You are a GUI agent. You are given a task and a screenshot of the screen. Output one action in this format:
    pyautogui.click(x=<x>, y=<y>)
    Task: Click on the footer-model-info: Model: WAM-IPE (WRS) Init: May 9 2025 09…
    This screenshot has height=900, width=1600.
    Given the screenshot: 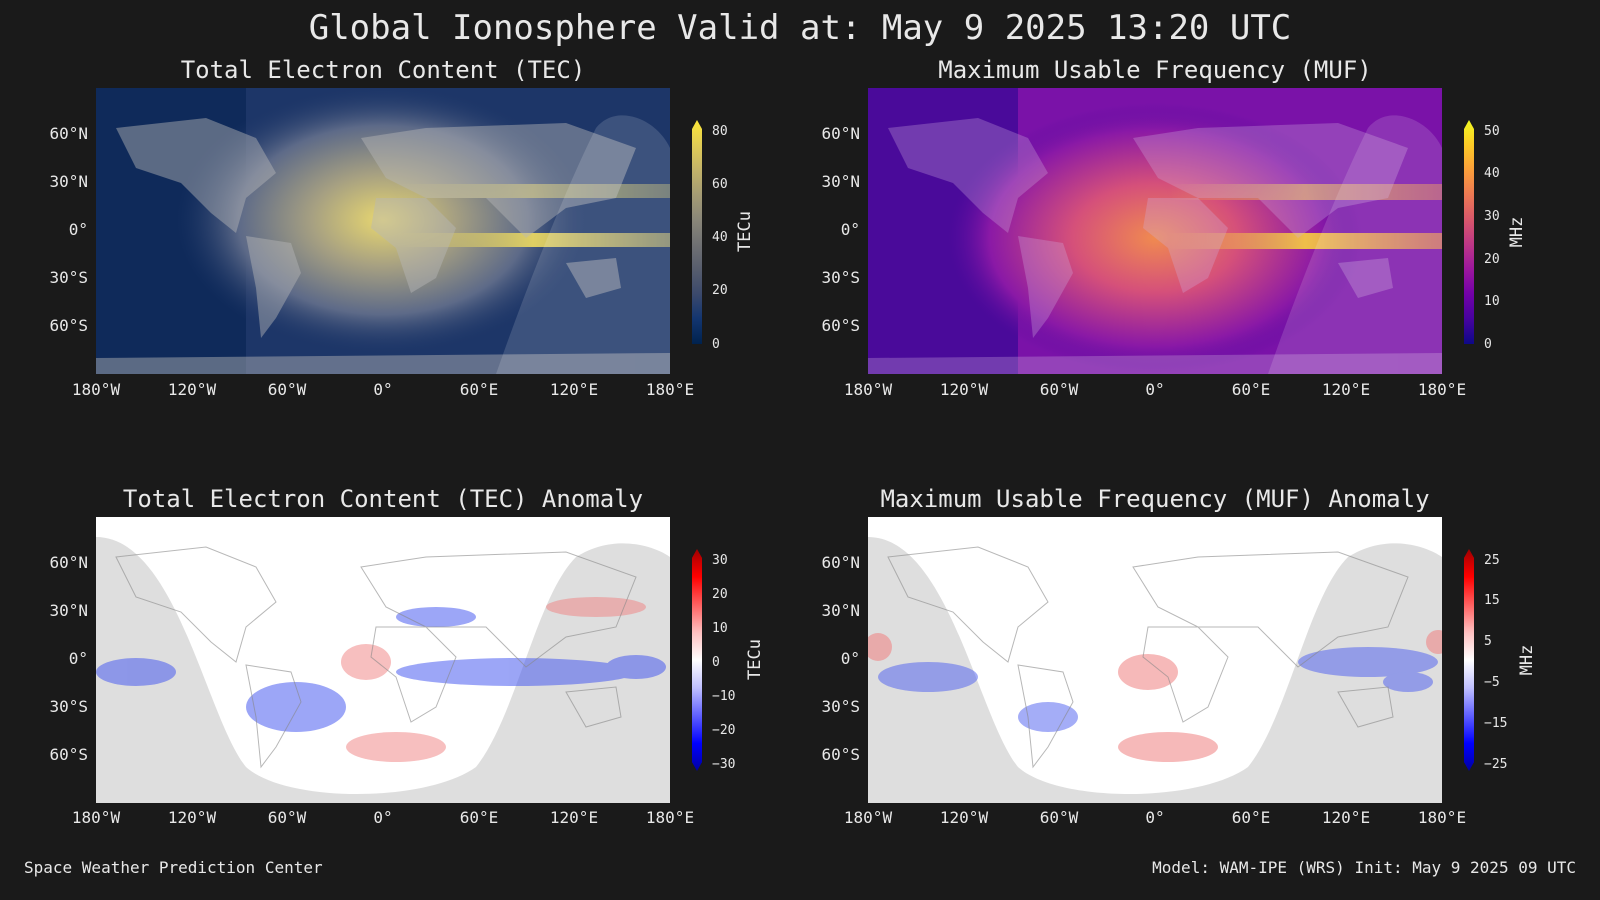 What is the action you would take?
    pyautogui.click(x=1364, y=867)
    